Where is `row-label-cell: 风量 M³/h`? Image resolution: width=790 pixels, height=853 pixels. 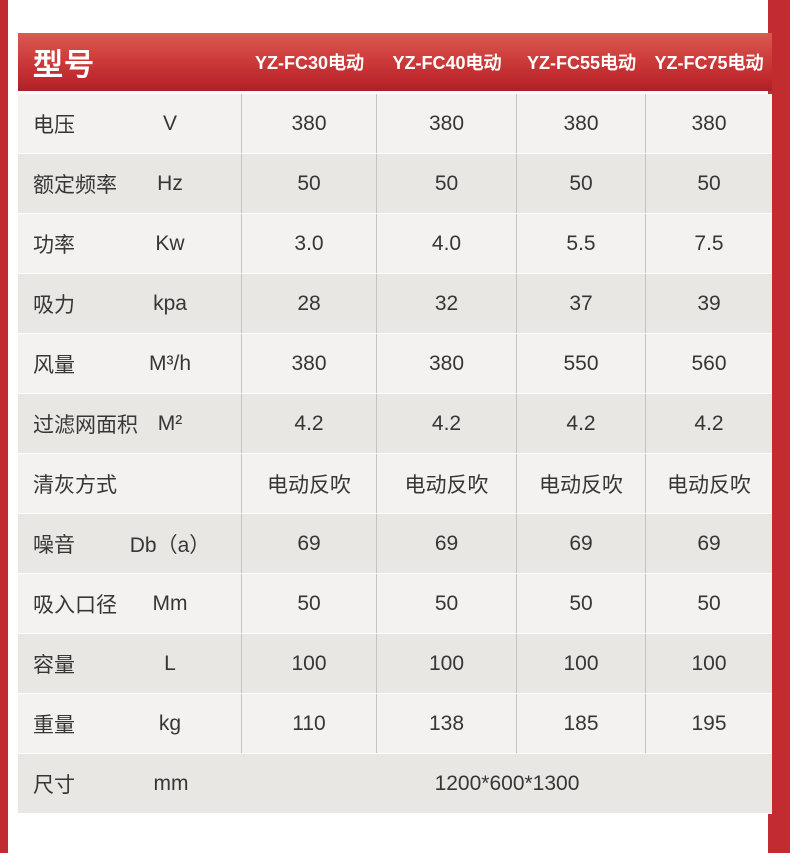
row-label-cell: 风量 M³/h is located at coordinates (130, 363).